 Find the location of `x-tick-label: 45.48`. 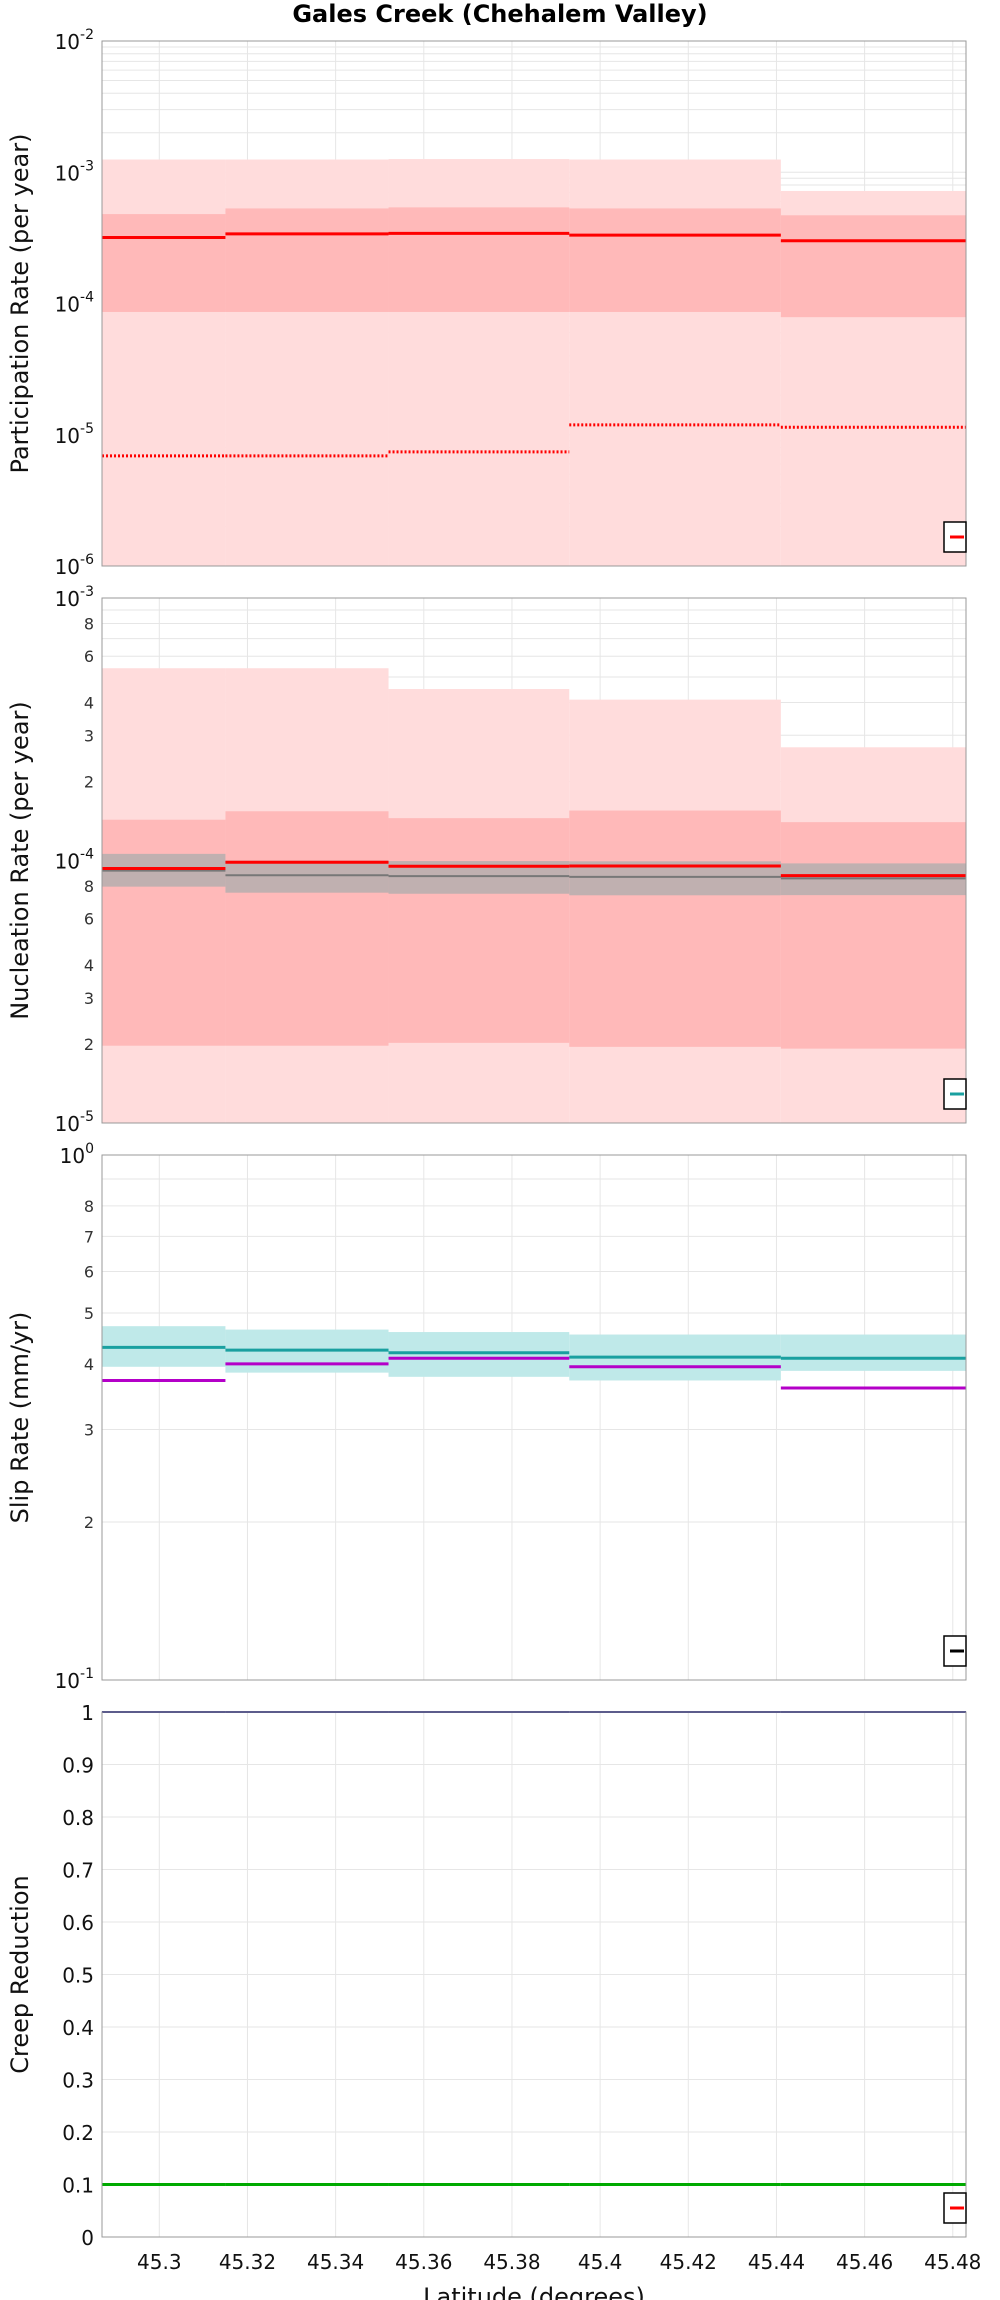

x-tick-label: 45.48 is located at coordinates (952, 2262).